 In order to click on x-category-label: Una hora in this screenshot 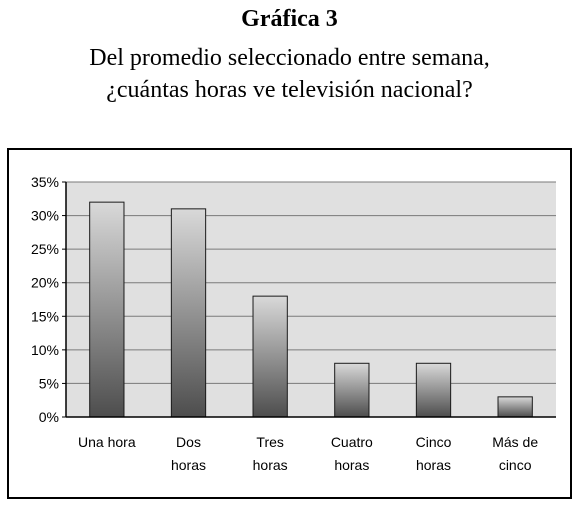, I will do `click(107, 442)`.